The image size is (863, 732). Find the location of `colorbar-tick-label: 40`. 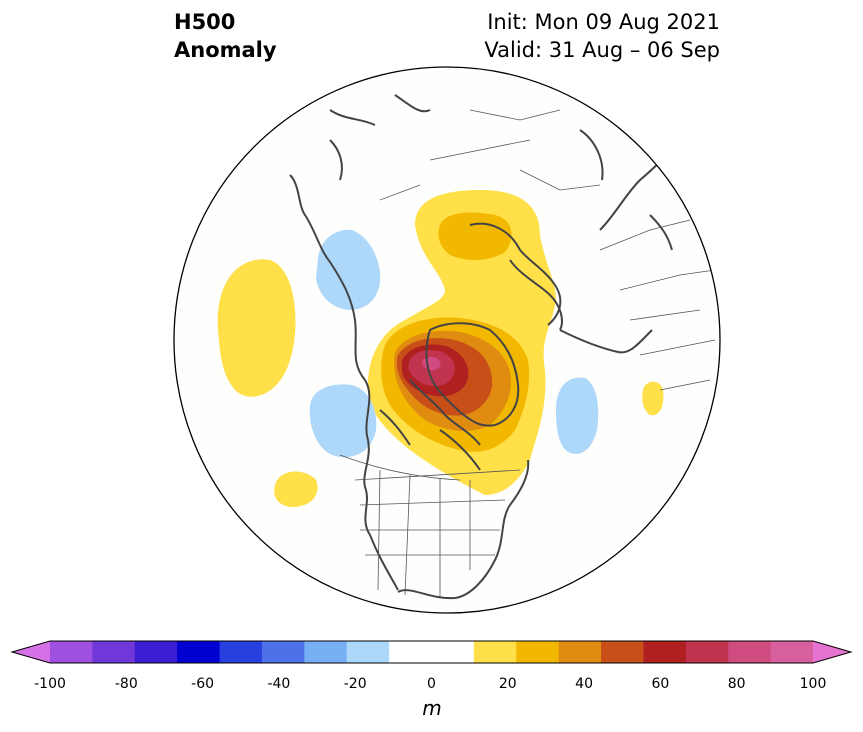

colorbar-tick-label: 40 is located at coordinates (584, 684).